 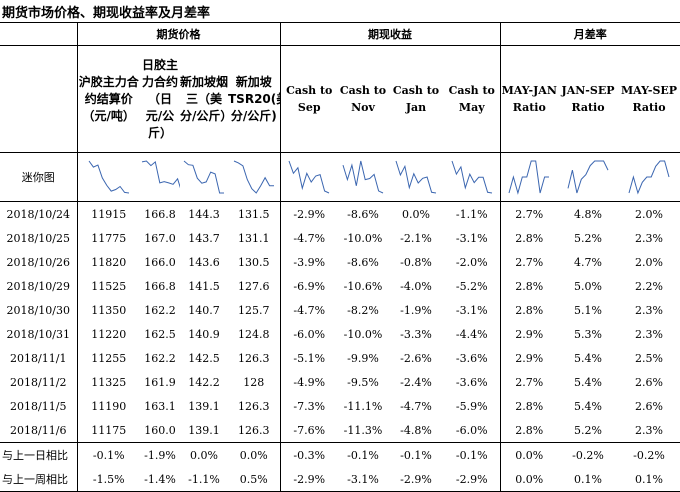 What do you see at coordinates (38, 382) in the screenshot?
I see `row-date: 2018/11/2` at bounding box center [38, 382].